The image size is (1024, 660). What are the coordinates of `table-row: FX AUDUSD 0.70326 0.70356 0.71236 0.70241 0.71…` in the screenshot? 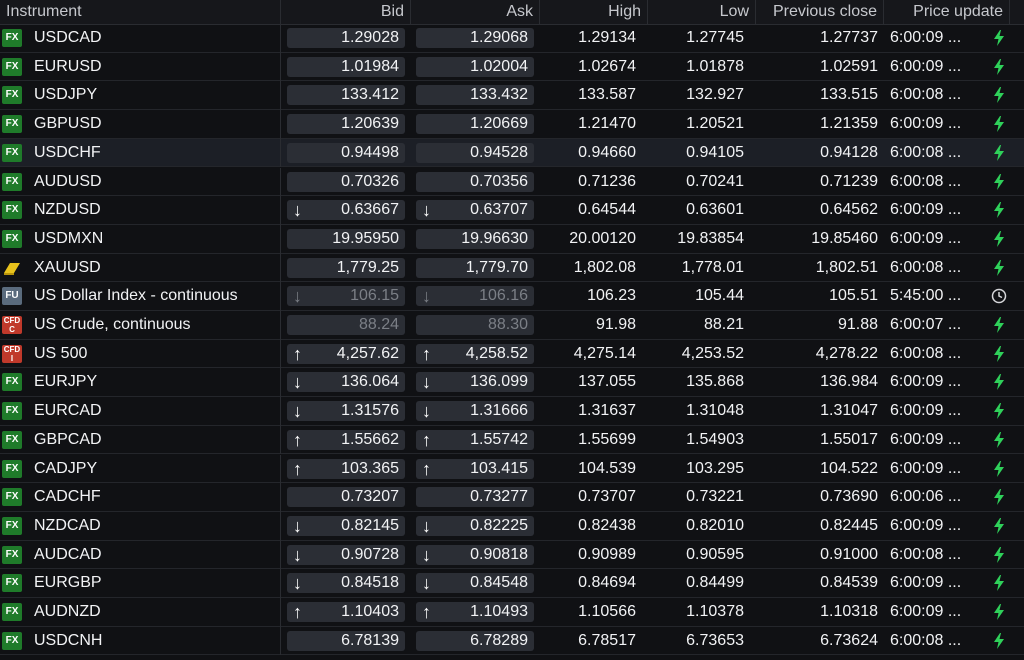 It's located at (512, 182).